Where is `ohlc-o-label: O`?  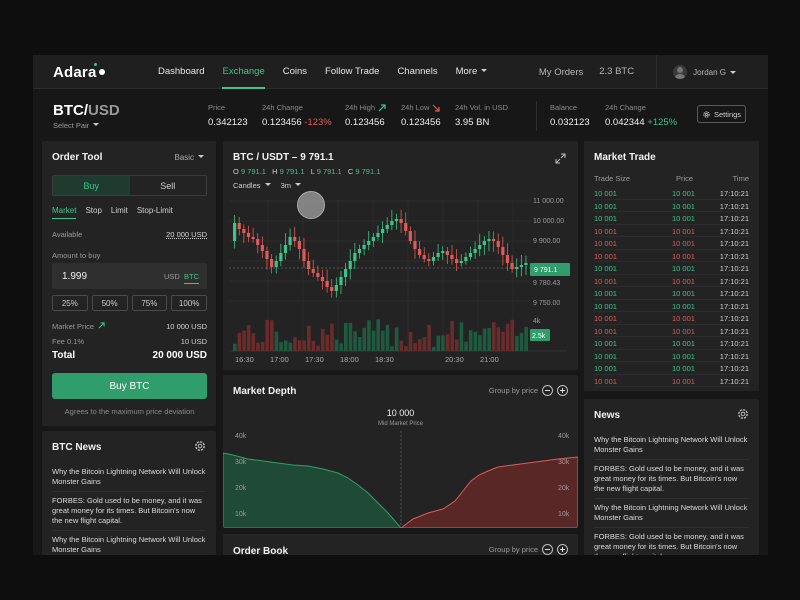
ohlc-o-label: O is located at coordinates (236, 171).